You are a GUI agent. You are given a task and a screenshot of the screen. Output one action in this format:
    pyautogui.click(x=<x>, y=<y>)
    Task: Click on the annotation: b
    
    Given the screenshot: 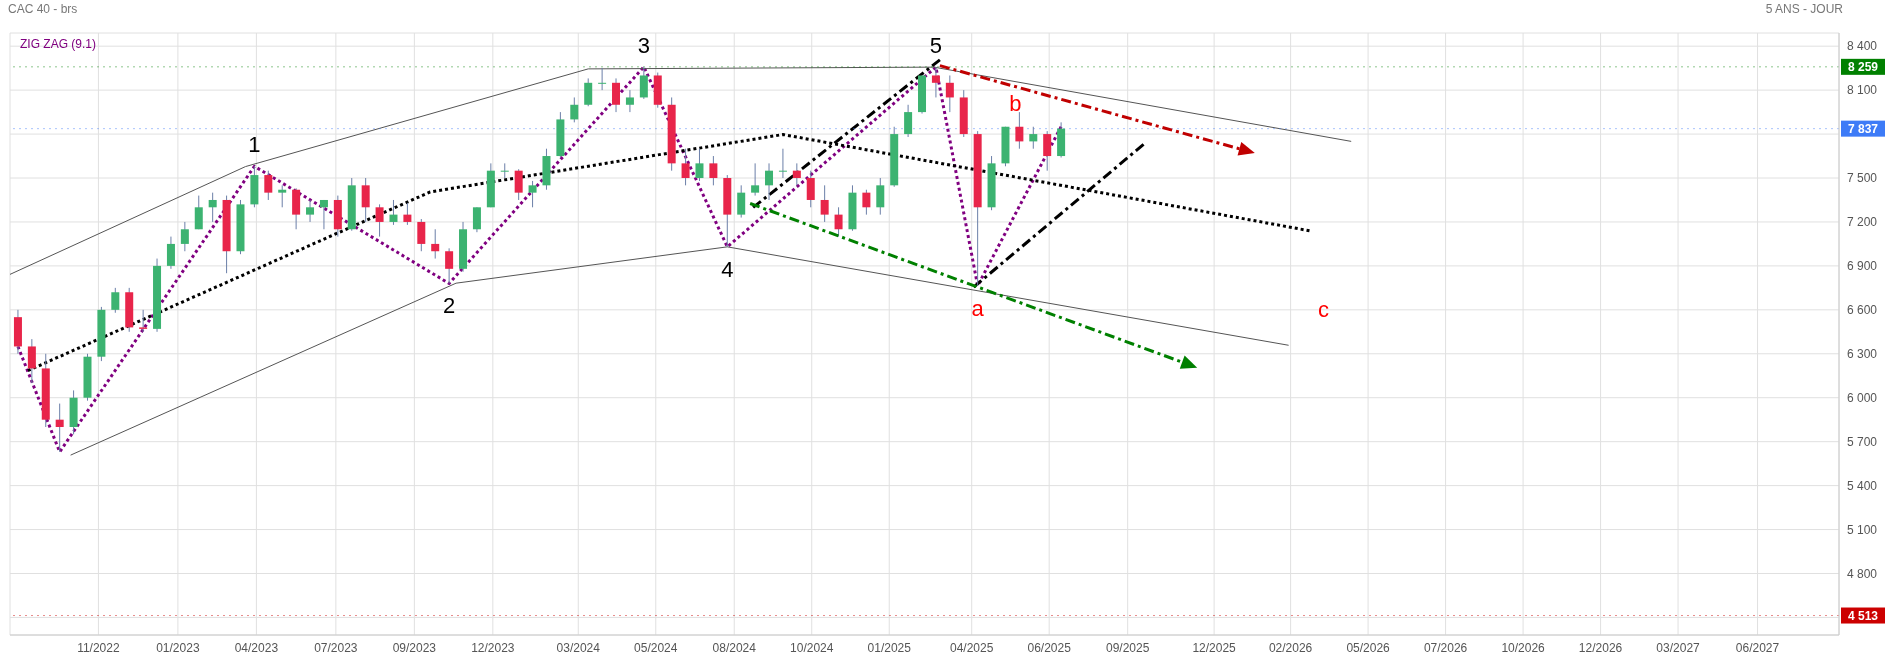 What is the action you would take?
    pyautogui.click(x=1015, y=103)
    